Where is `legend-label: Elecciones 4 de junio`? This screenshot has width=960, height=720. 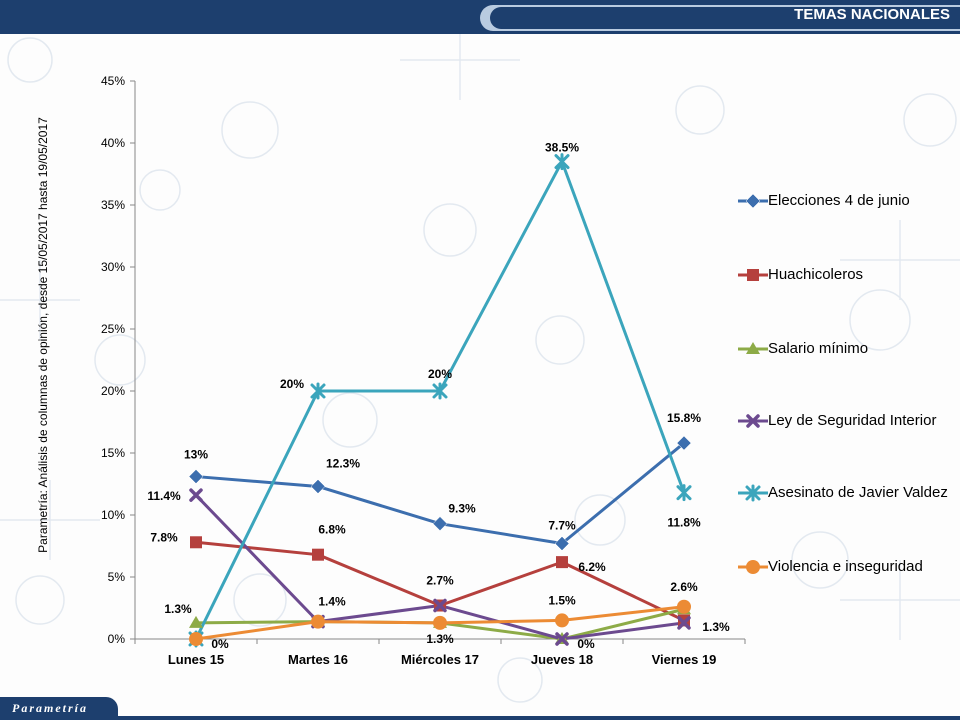 legend-label: Elecciones 4 de junio is located at coordinates (839, 200).